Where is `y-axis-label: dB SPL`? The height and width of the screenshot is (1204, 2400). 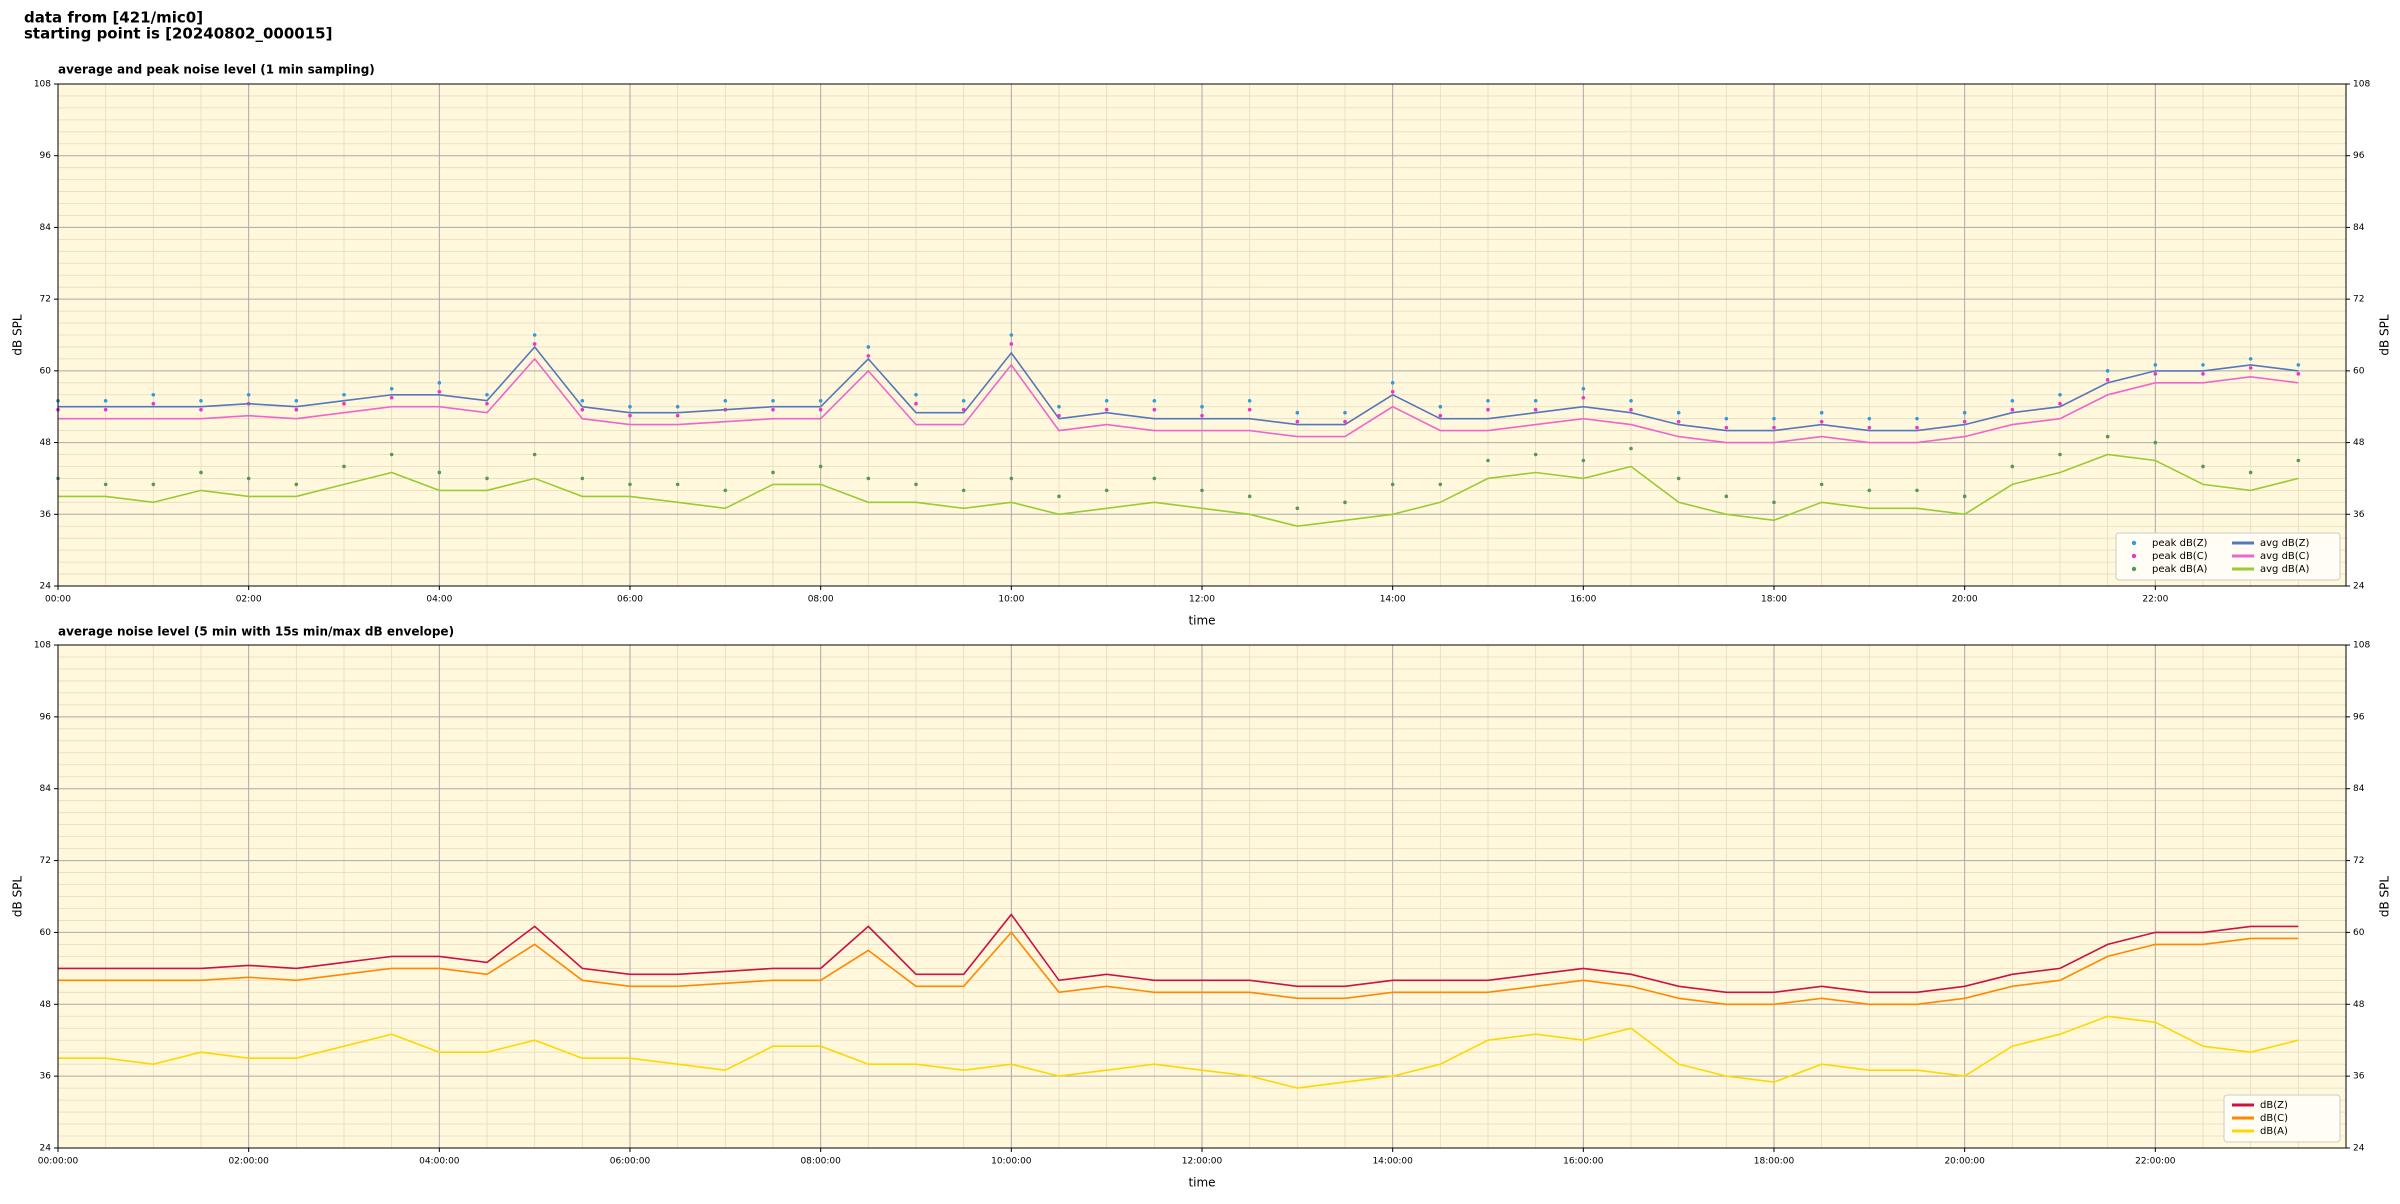 y-axis-label: dB SPL is located at coordinates (2385, 897).